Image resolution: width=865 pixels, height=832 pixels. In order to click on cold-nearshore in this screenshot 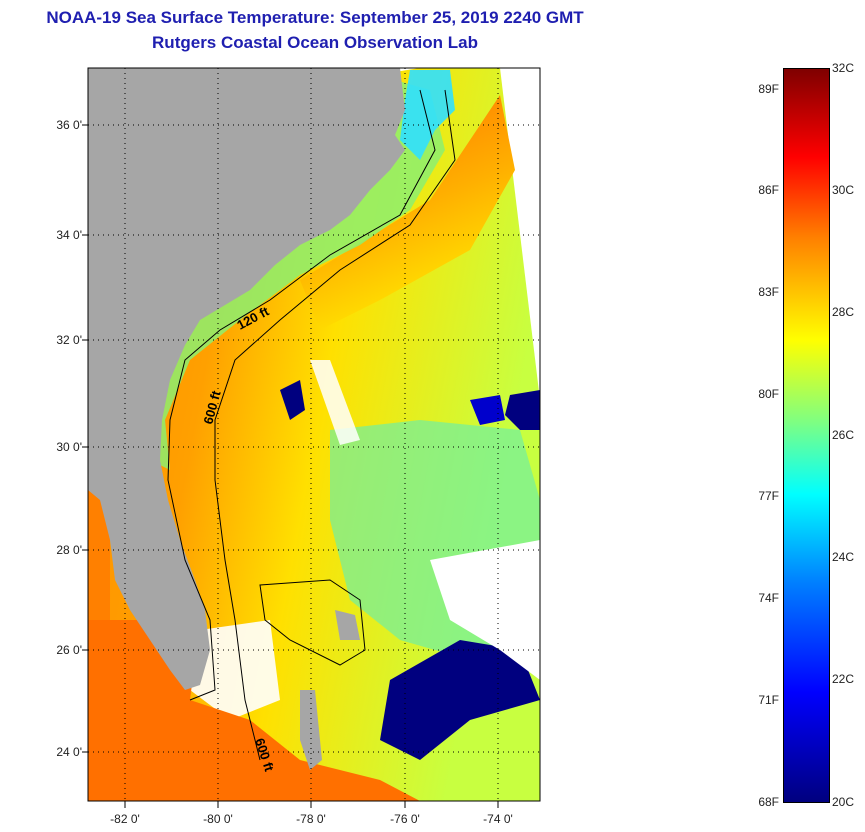, I will do `click(427, 115)`.